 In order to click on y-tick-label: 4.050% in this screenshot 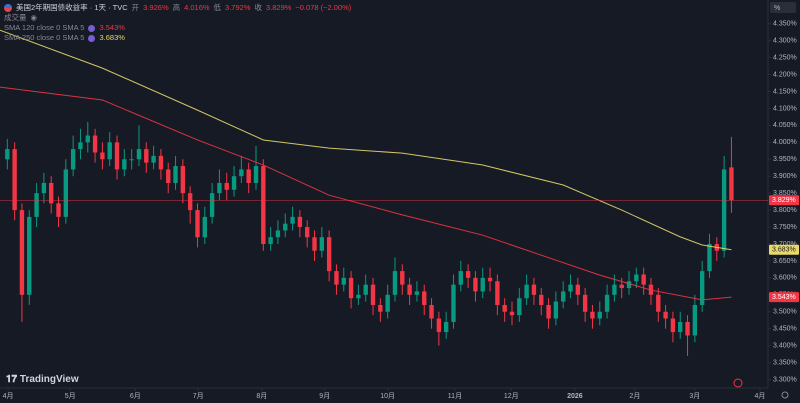, I will do `click(785, 125)`.